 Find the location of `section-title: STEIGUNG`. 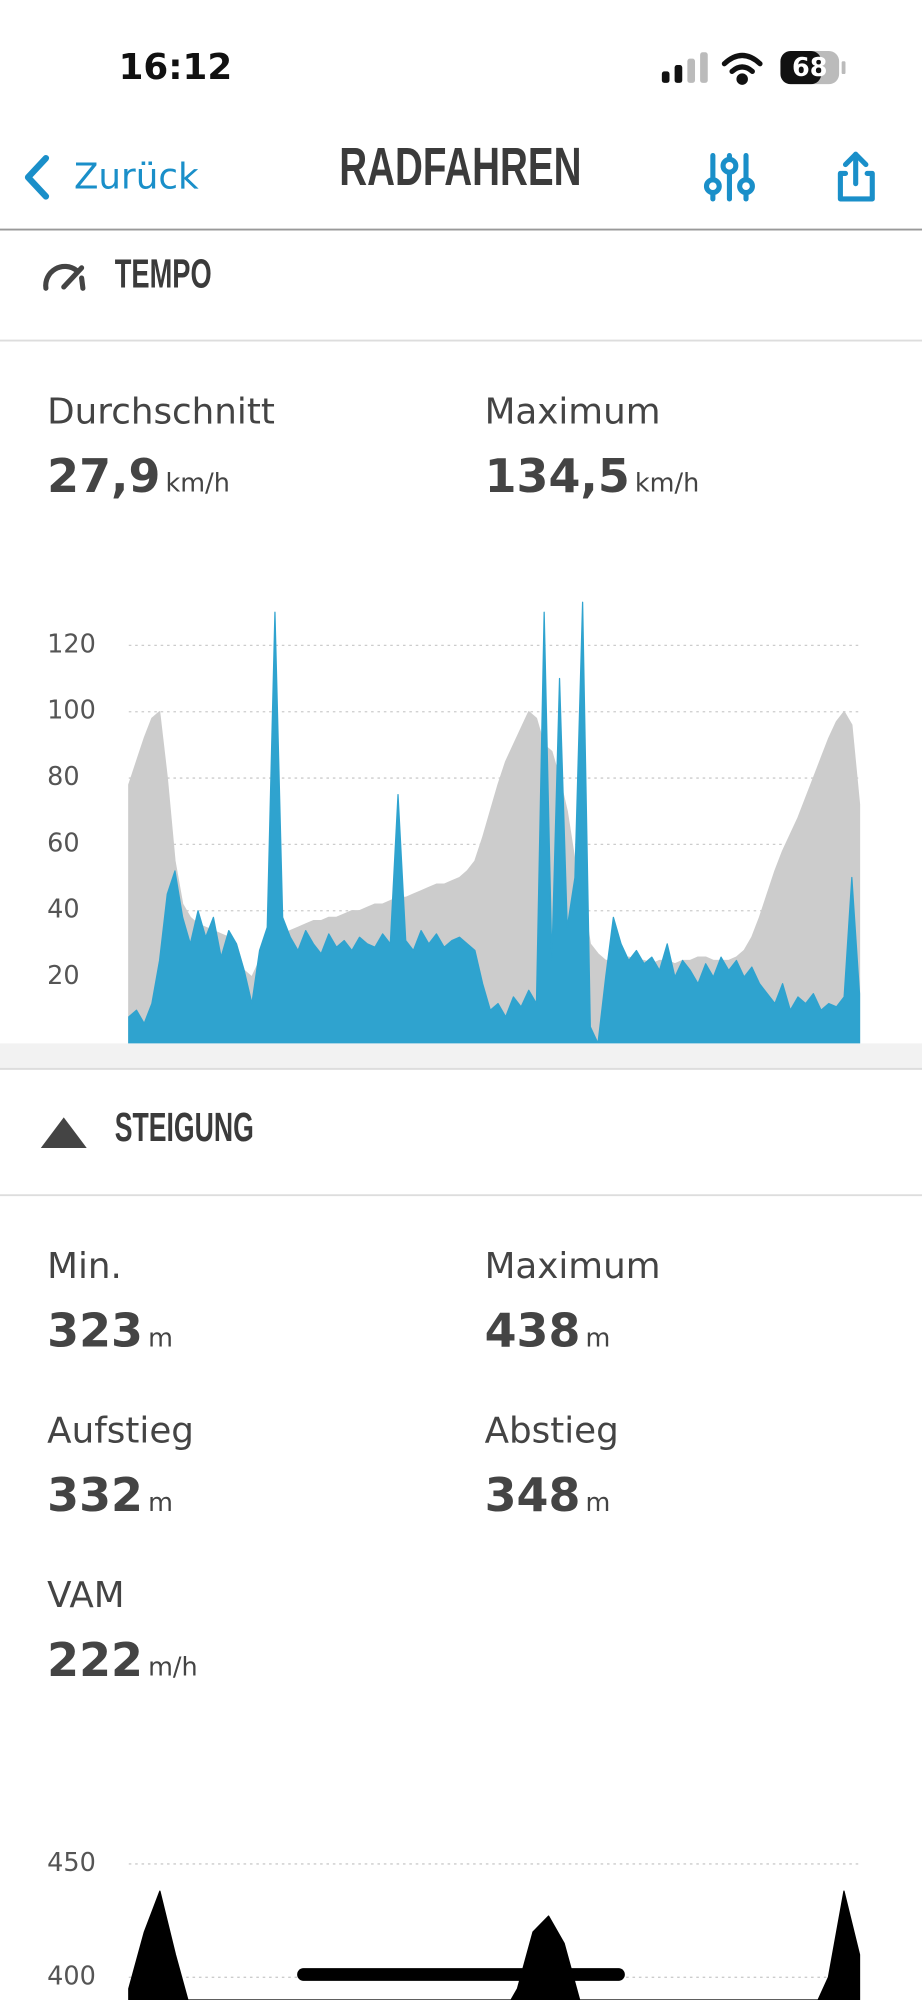

section-title: STEIGUNG is located at coordinates (184, 1127).